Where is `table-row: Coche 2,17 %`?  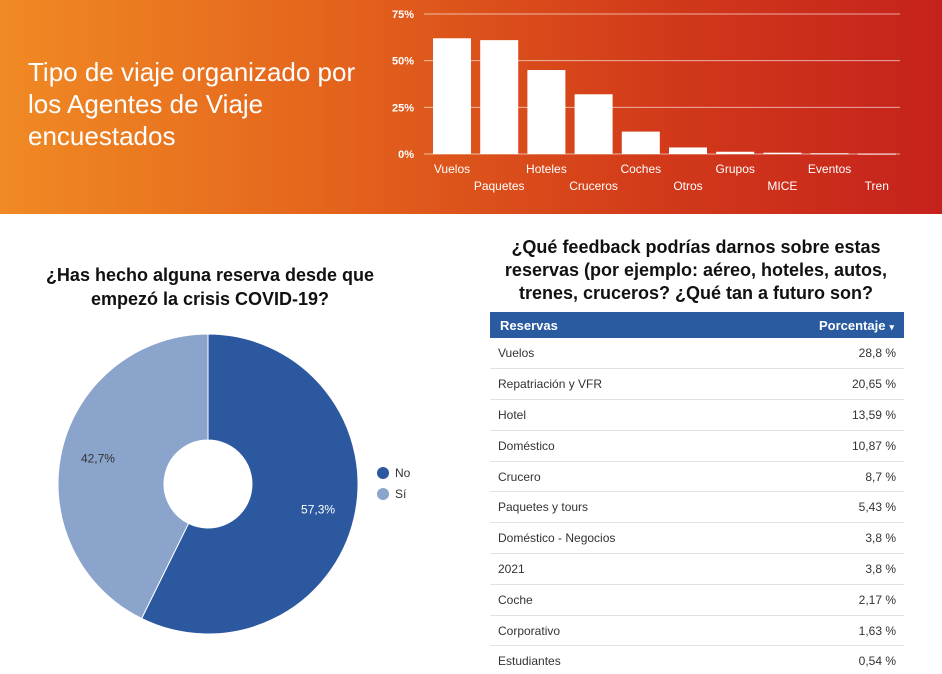
table-row: Coche 2,17 % is located at coordinates (697, 600).